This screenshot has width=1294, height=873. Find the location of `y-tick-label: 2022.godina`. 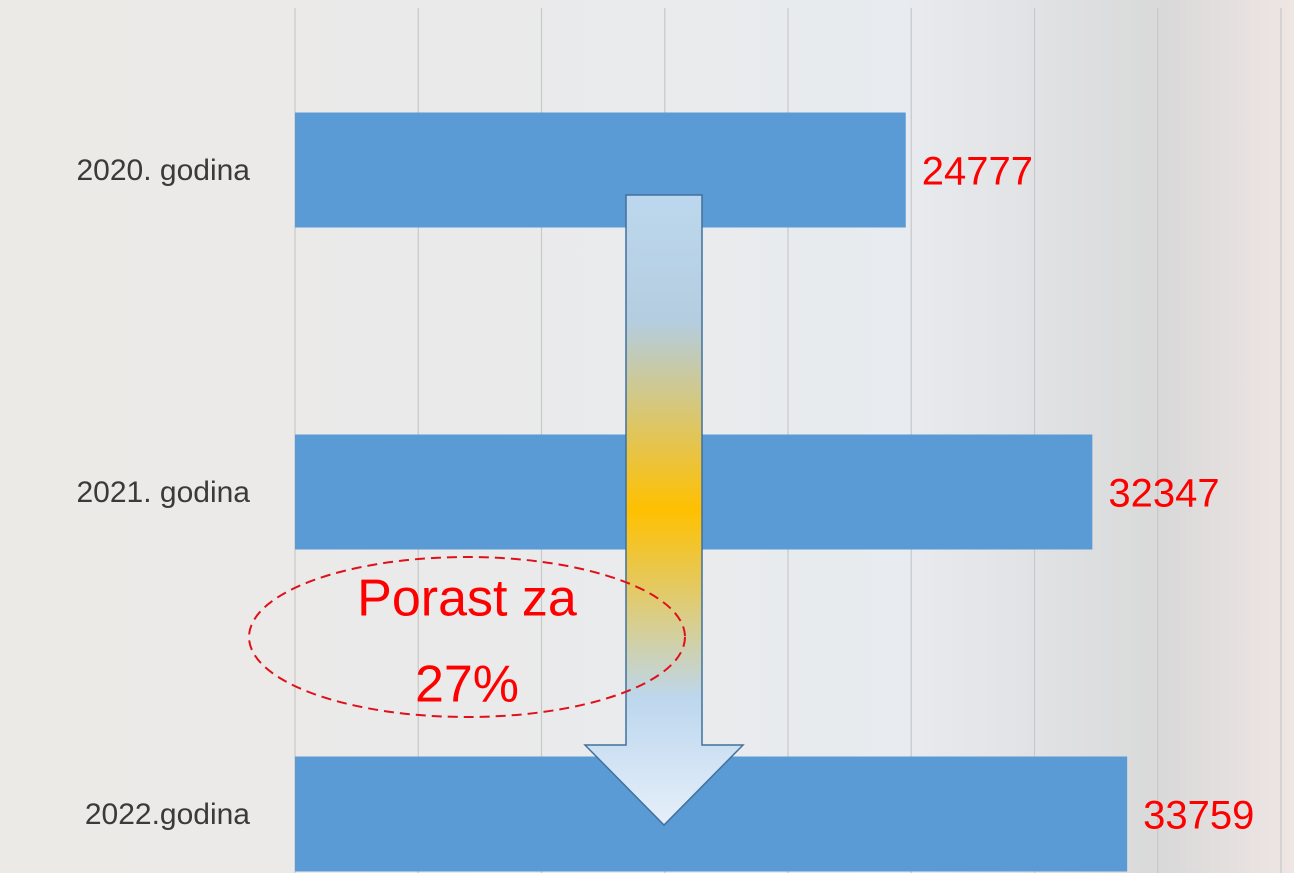

y-tick-label: 2022.godina is located at coordinates (167, 814).